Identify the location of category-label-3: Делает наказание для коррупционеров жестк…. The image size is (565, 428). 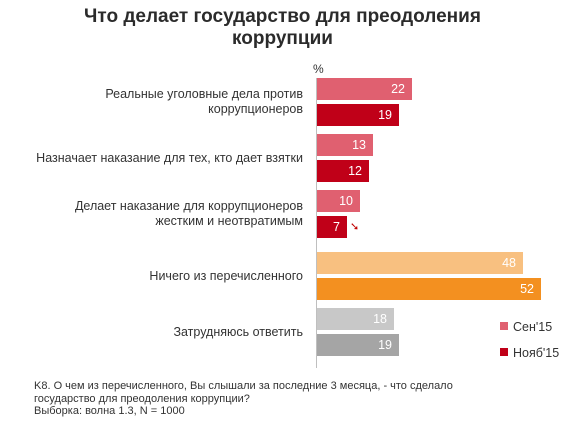
(153, 214).